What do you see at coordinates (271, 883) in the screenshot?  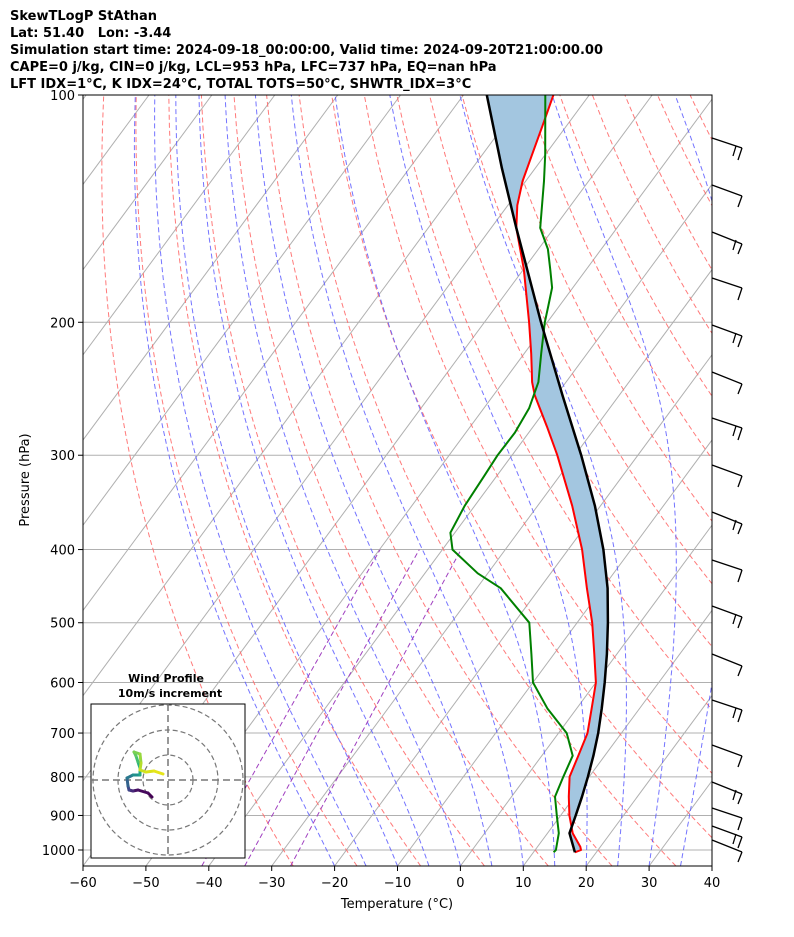 I see `x-tick-label: −30` at bounding box center [271, 883].